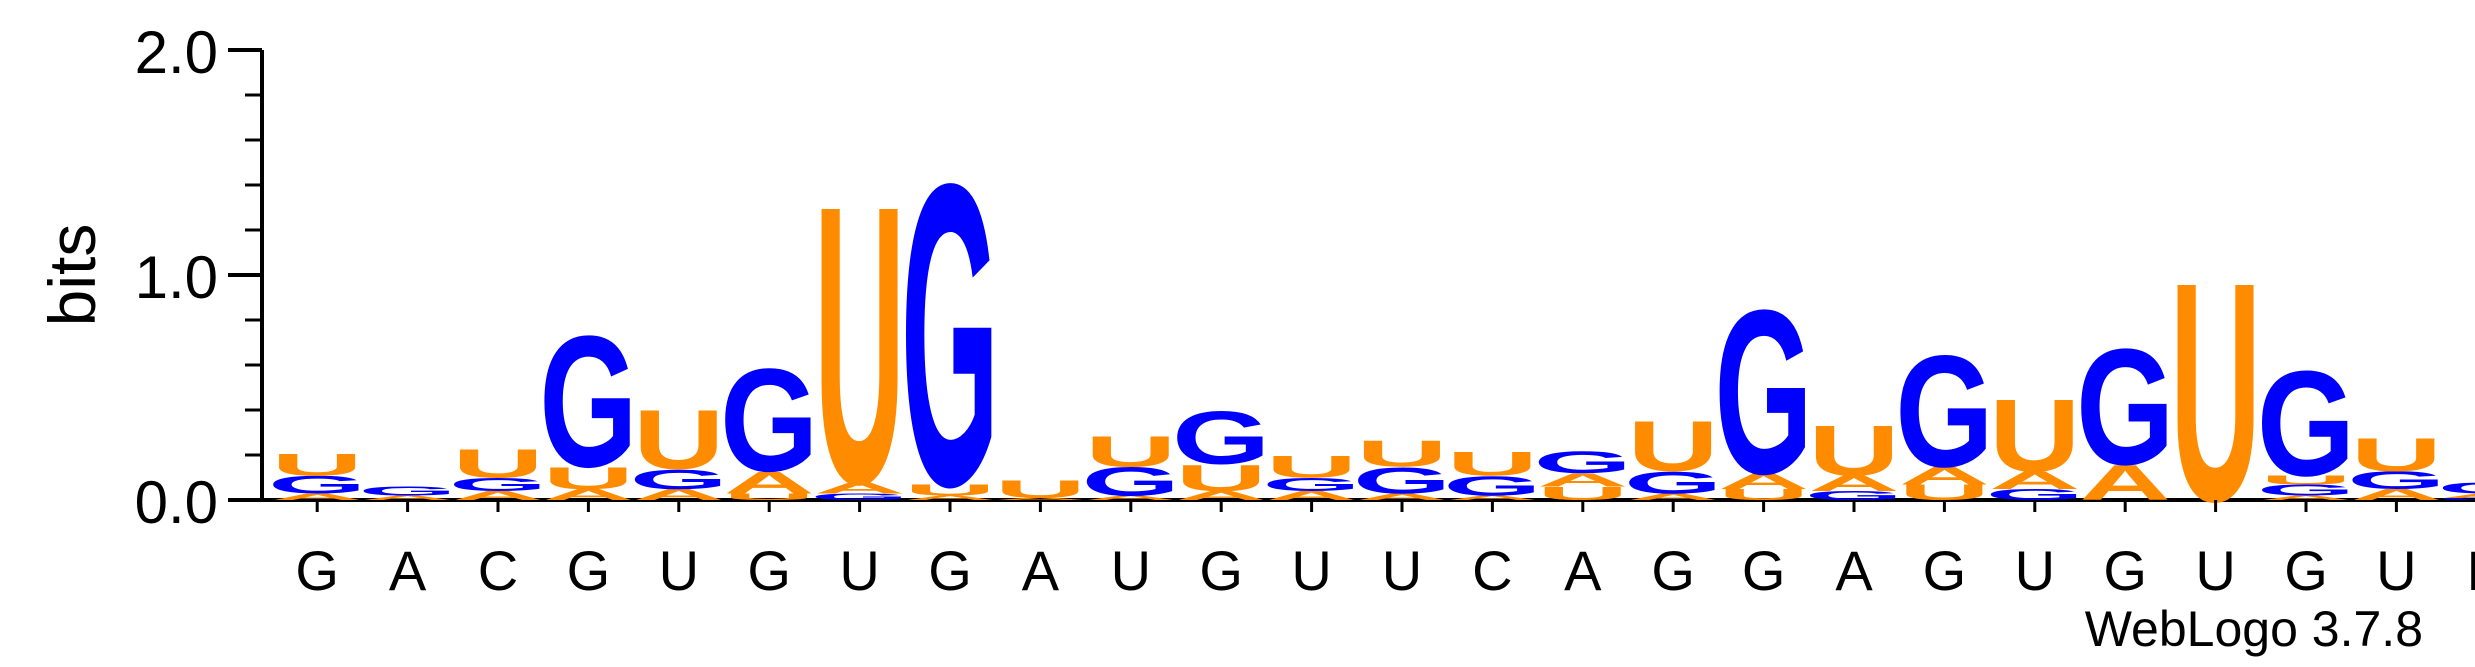  Describe the element at coordinates (1492, 485) in the screenshot. I see `logo-letter-g-pos-14: G` at that location.